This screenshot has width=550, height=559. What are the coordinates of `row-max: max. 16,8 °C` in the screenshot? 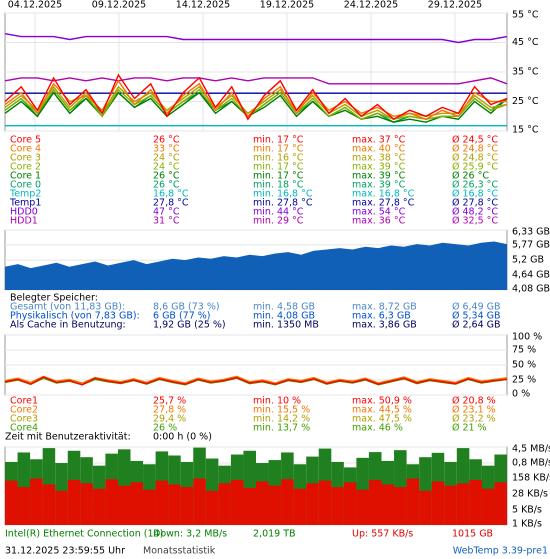 It's located at (383, 194).